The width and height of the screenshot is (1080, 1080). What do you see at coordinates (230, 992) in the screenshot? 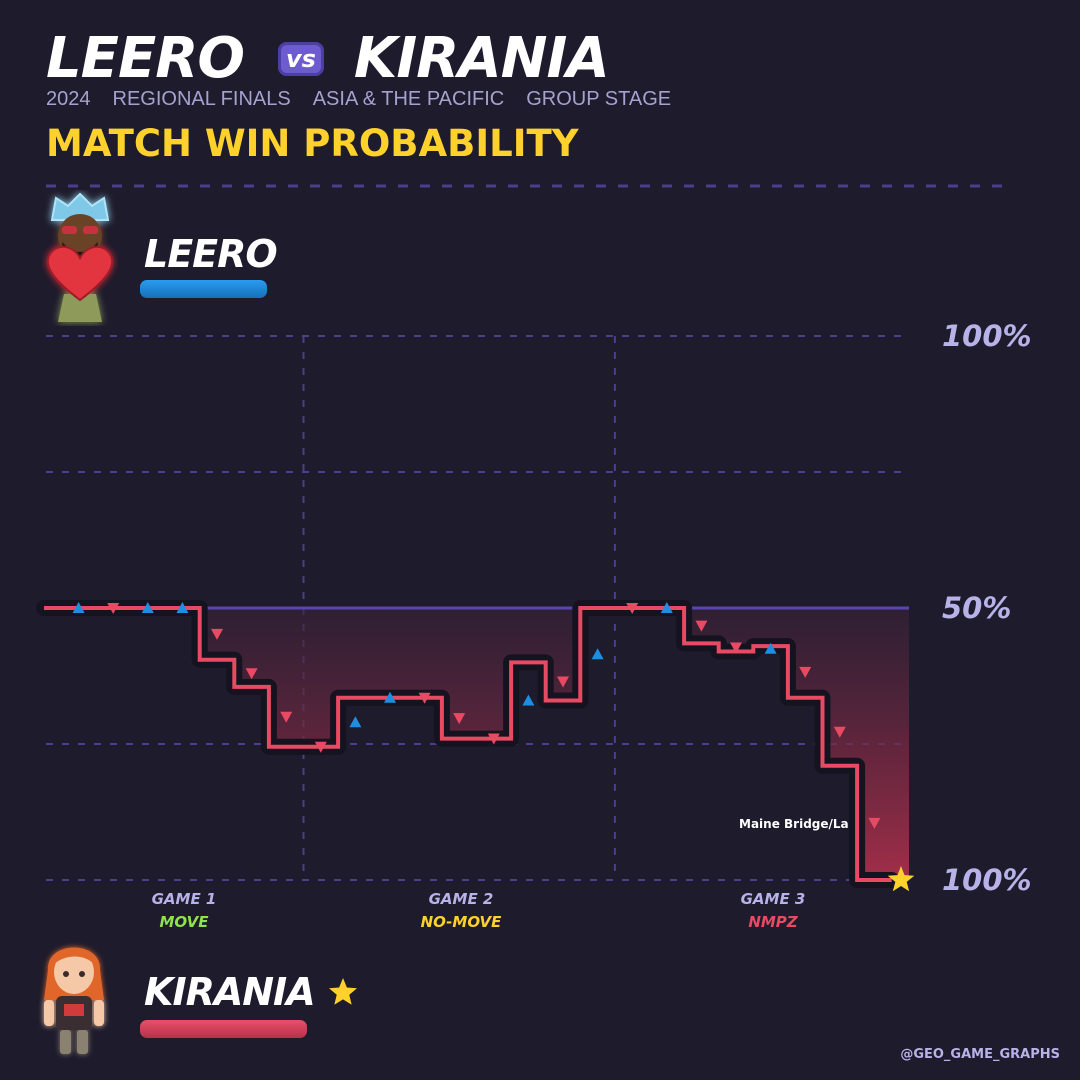
I see `kirania-name: KIRANIA` at bounding box center [230, 992].